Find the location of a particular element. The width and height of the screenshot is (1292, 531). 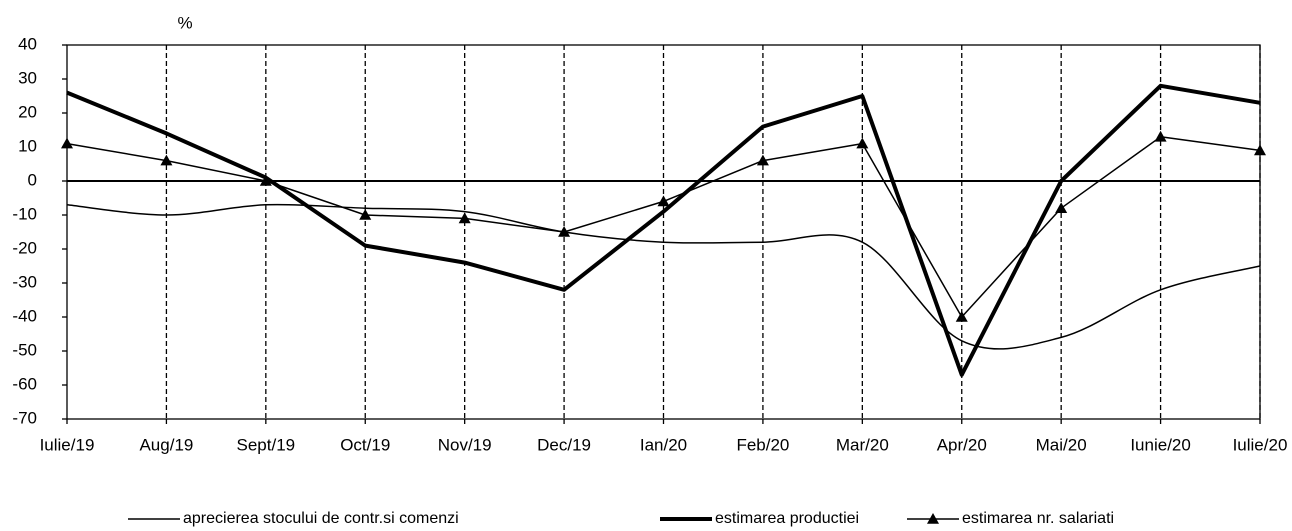

x-tick-label: Mar/20 is located at coordinates (862, 444).